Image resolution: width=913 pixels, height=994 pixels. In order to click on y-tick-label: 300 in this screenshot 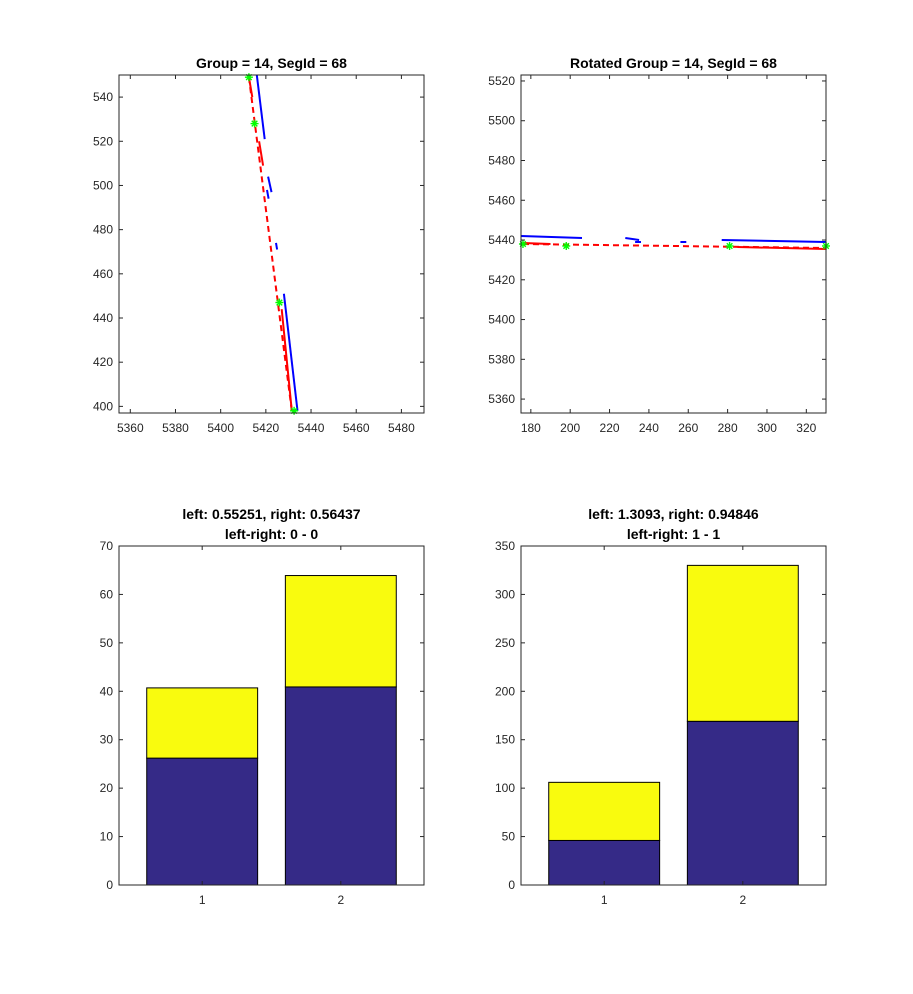, I will do `click(505, 594)`.